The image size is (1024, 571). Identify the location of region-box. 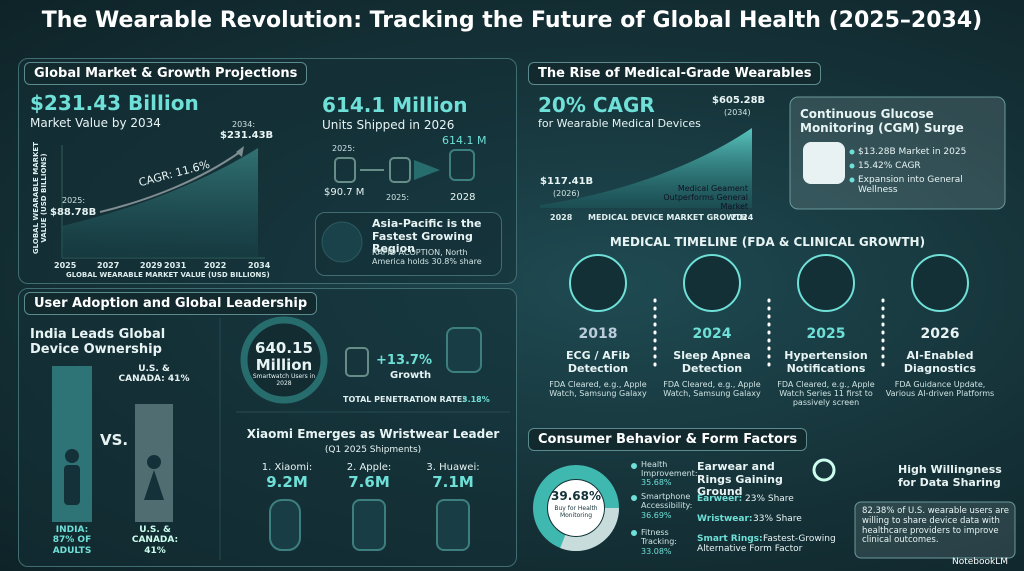
(408, 244).